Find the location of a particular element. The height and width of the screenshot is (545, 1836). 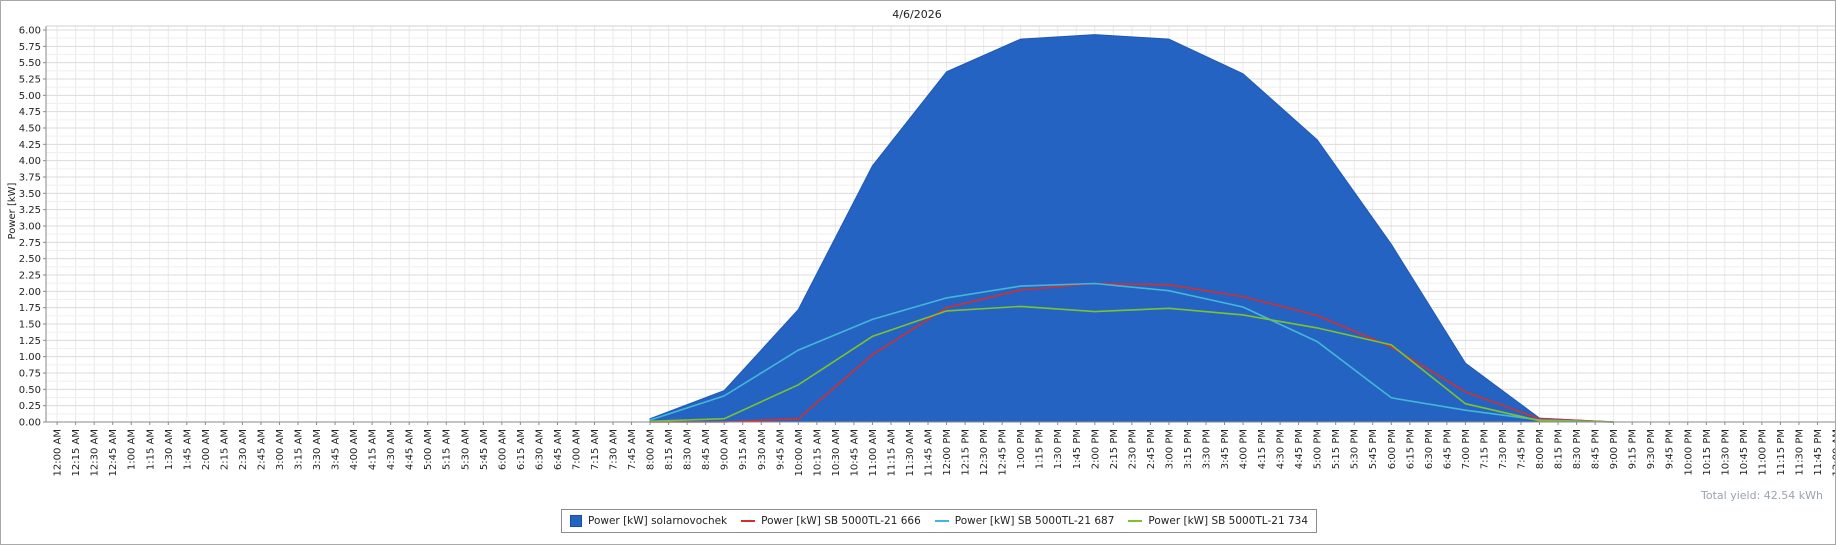

y-tick-label: 2.75 is located at coordinates (30, 243).